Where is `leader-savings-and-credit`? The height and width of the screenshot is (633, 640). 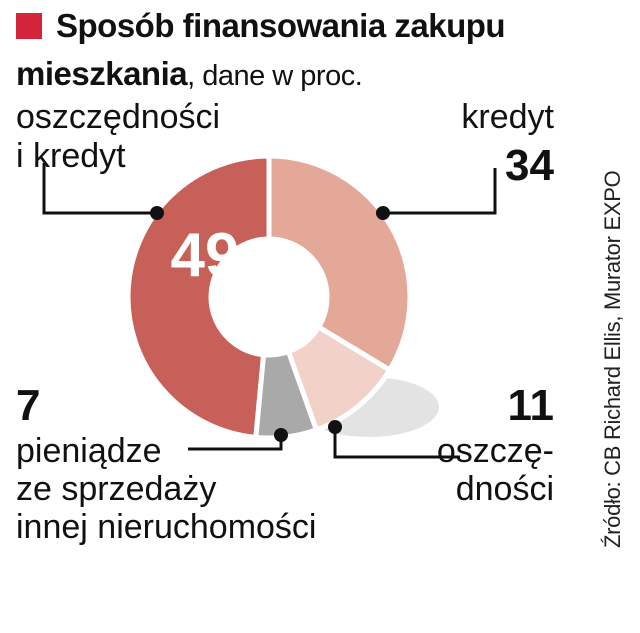
leader-savings-and-credit is located at coordinates (99, 189).